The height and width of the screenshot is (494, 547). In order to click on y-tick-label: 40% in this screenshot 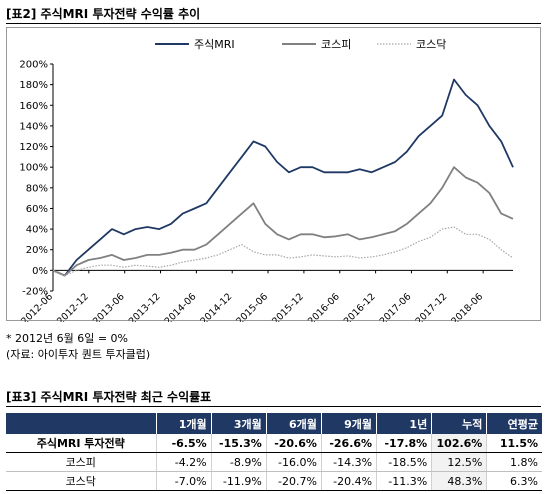, I will do `click(37, 230)`.